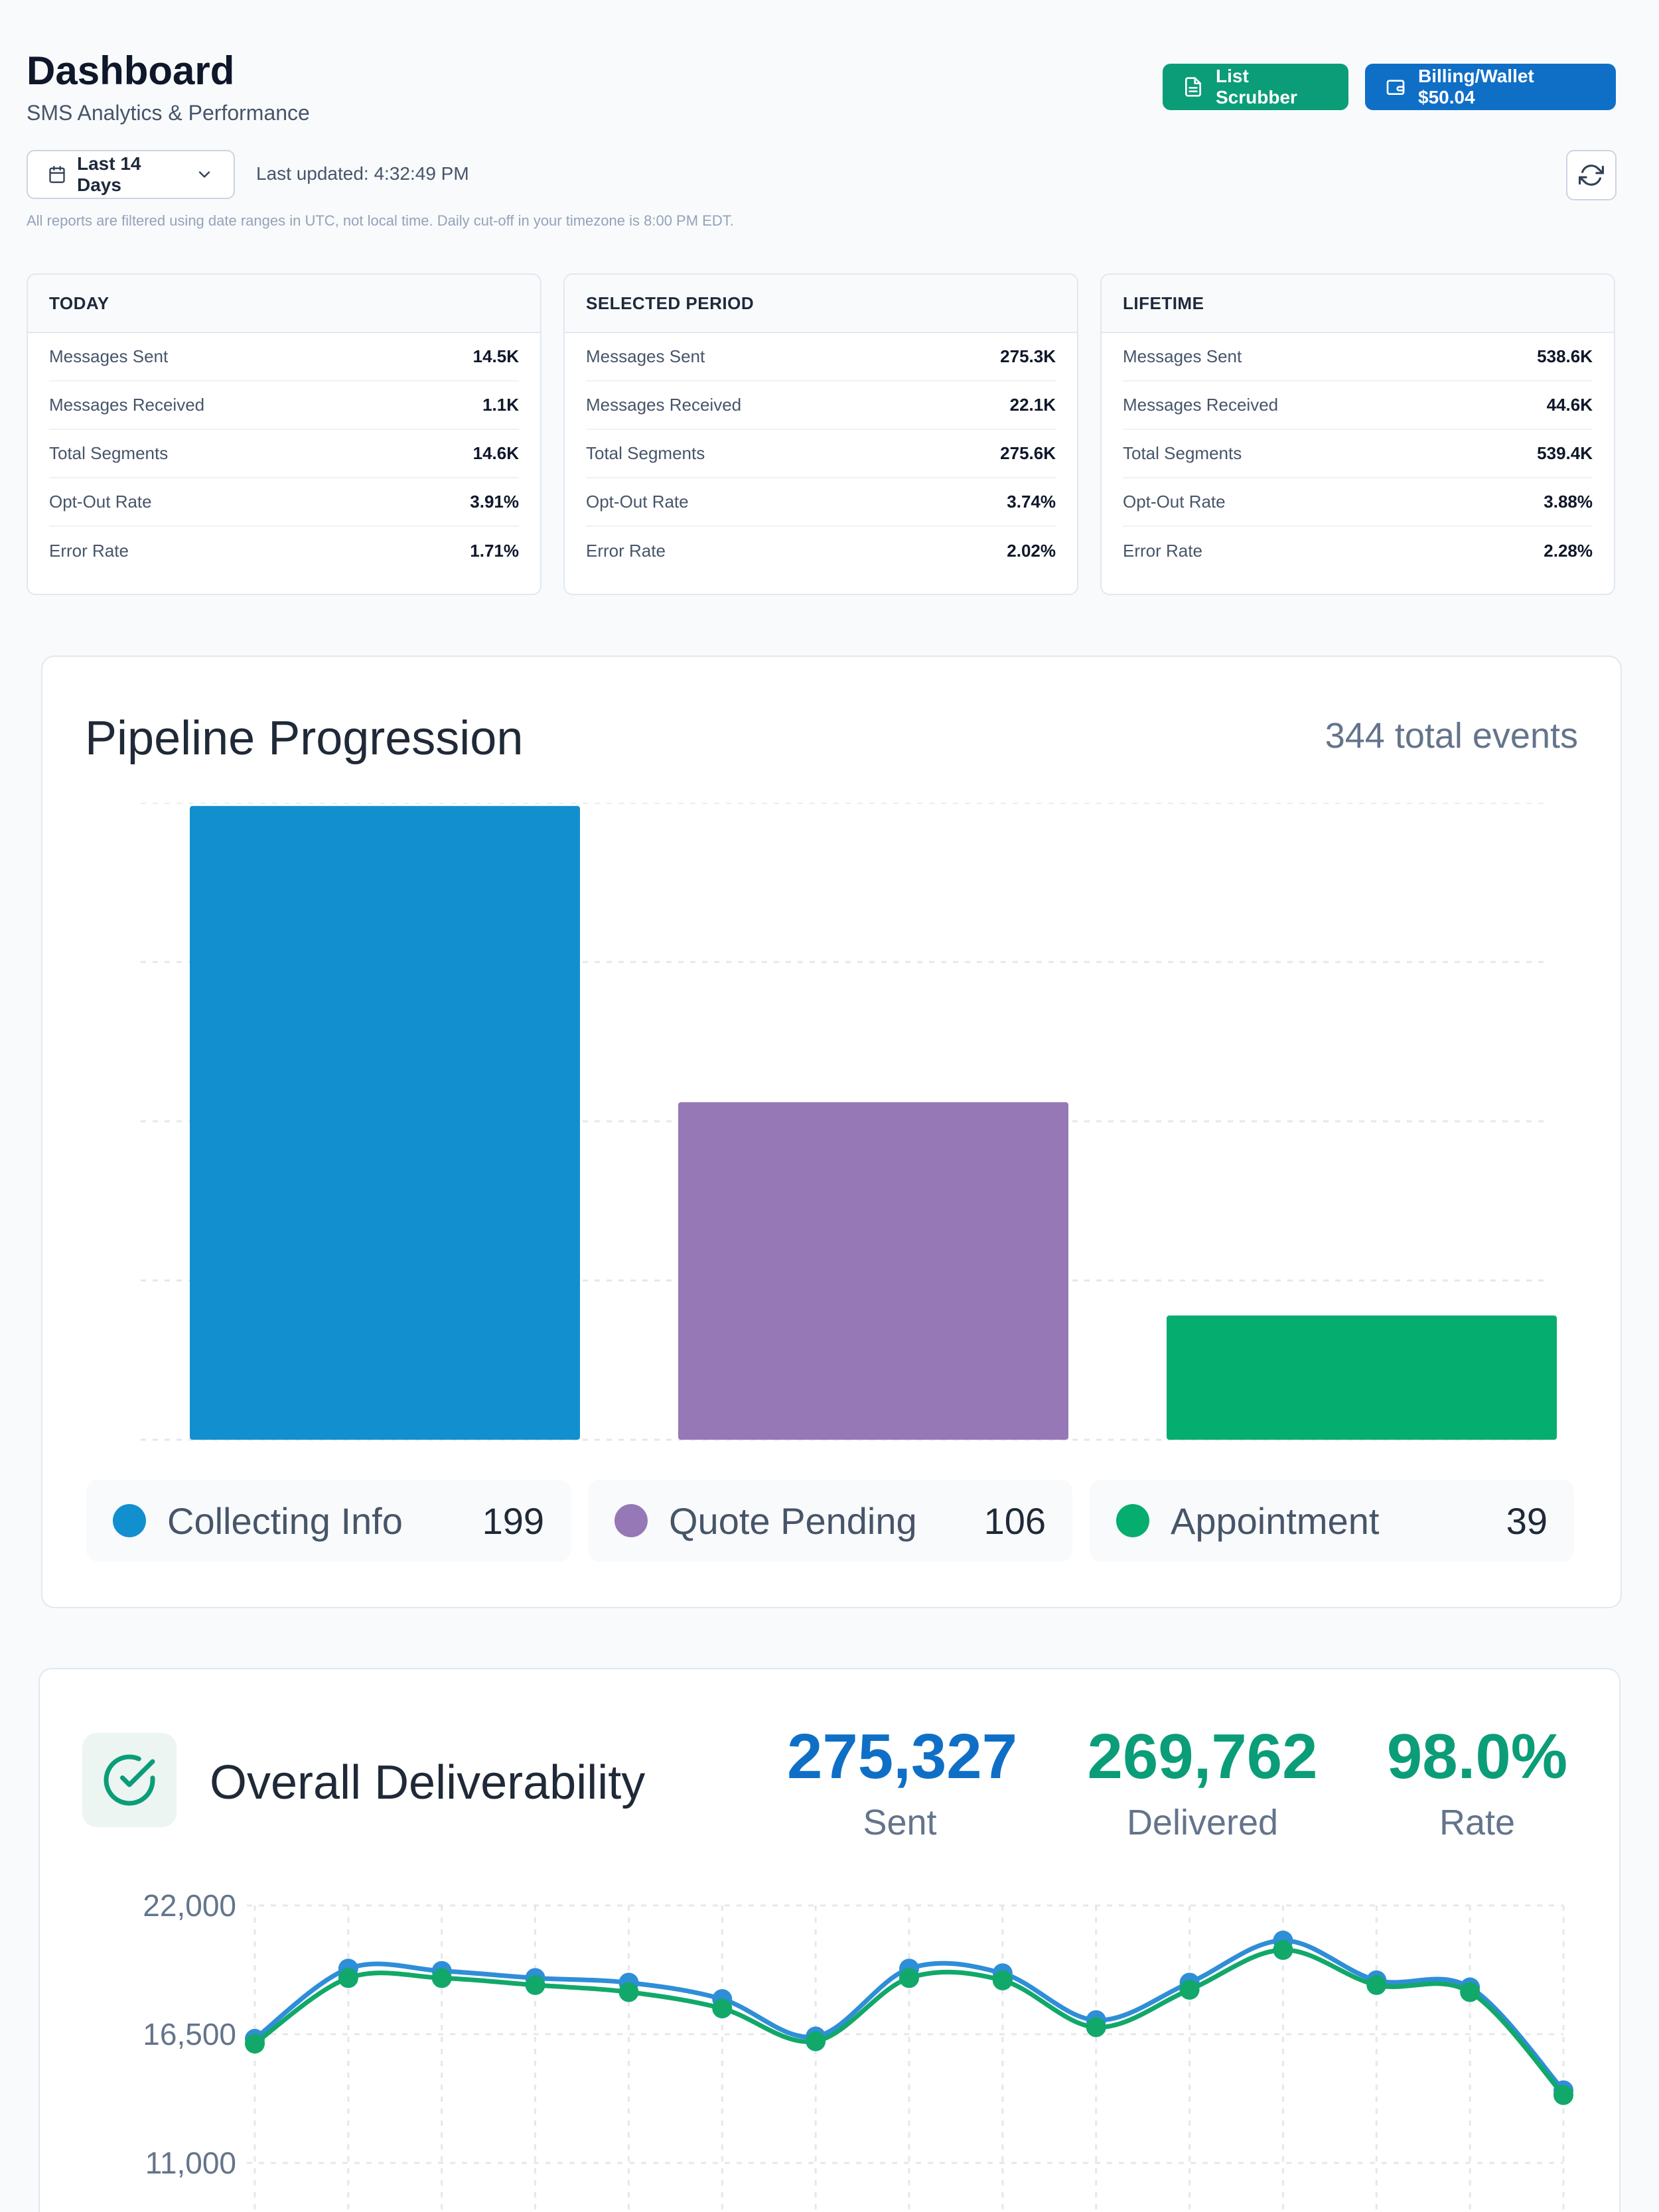  I want to click on stat-row: Messages Received 22.1K, so click(821, 405).